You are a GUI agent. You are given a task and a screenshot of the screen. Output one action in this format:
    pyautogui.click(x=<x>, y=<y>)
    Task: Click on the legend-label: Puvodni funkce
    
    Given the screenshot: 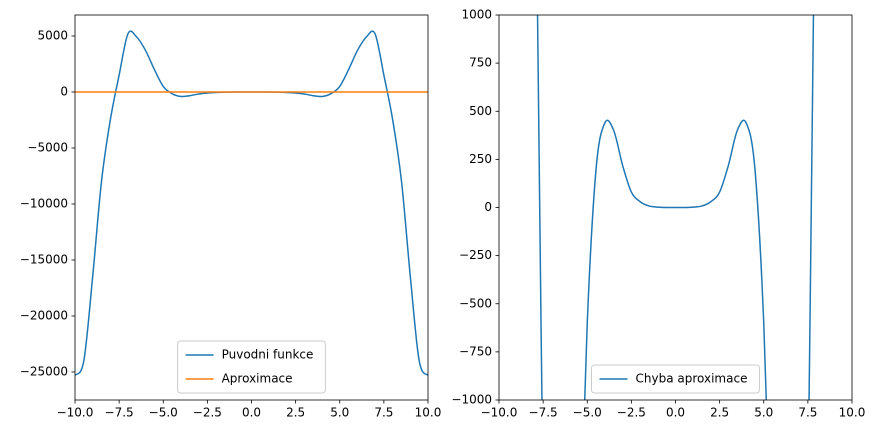 What is the action you would take?
    pyautogui.click(x=268, y=355)
    